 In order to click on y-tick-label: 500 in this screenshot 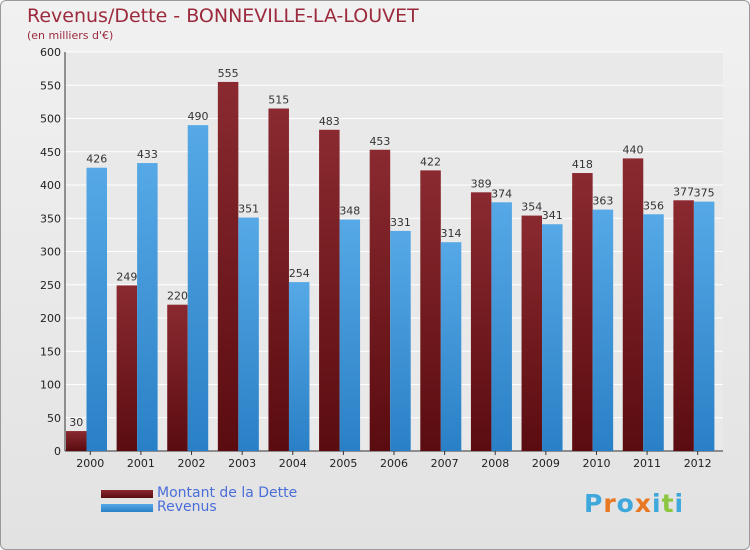, I will do `click(50, 119)`.